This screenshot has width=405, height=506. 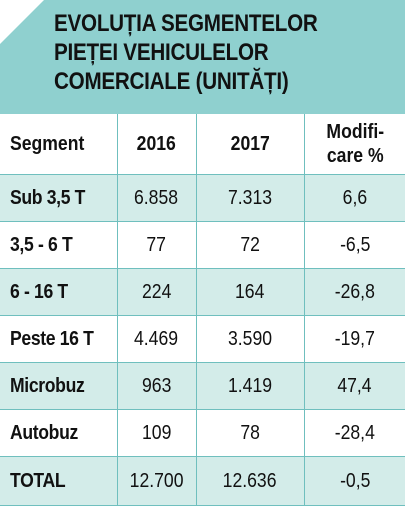 I want to click on header-change: Modifi- care %, so click(x=354, y=144).